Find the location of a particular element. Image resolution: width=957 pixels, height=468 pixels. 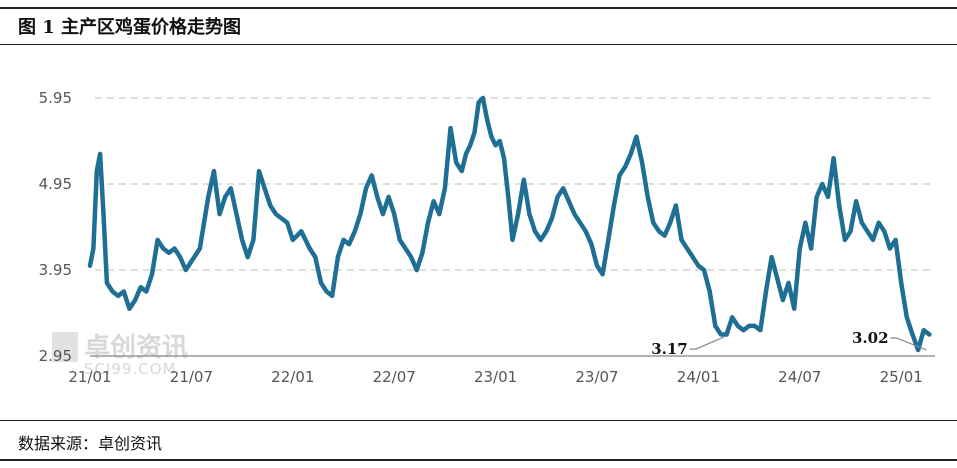

y-tick-label: 3.95 is located at coordinates (55, 270).